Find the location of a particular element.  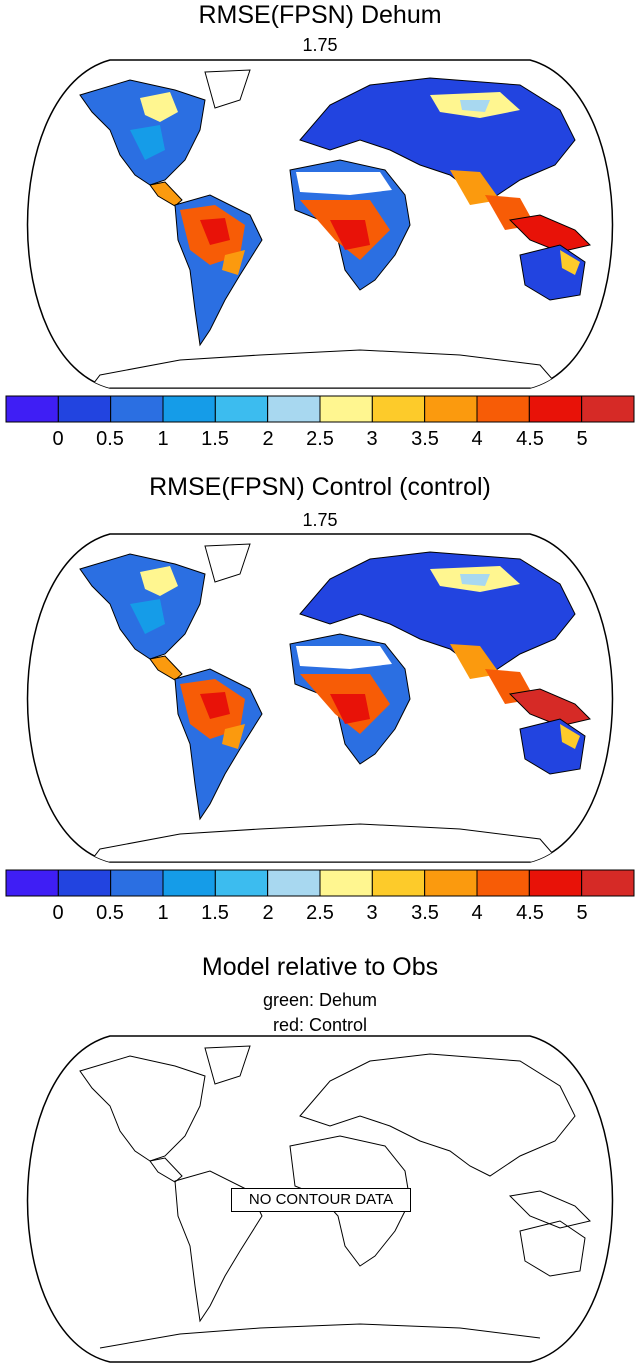

panel1-subtitle: 1.75 is located at coordinates (320, 45).